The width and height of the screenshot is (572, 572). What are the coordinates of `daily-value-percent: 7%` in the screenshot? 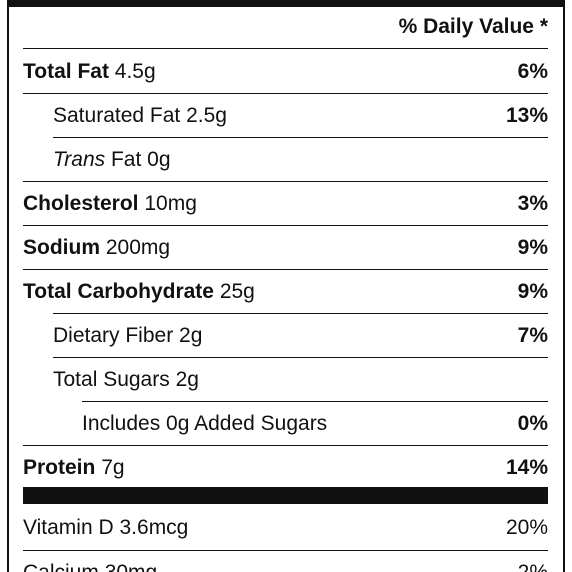 It's located at (532, 335).